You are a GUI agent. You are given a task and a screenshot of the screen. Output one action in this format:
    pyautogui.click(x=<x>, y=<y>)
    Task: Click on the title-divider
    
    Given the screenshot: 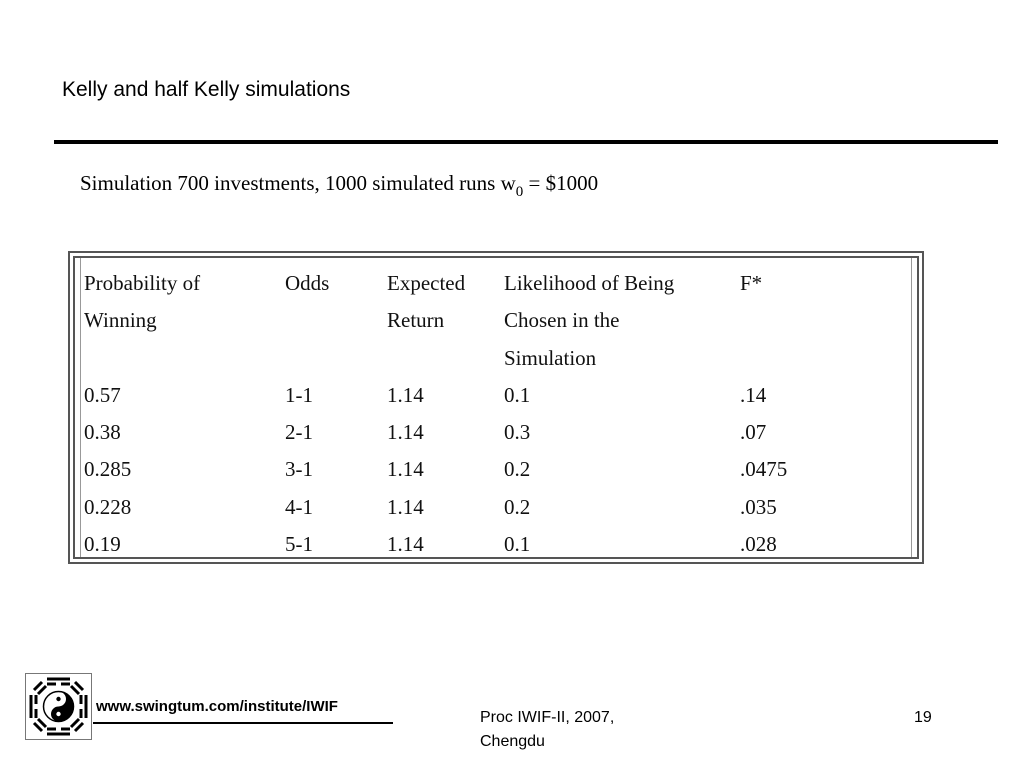 What is the action you would take?
    pyautogui.click(x=526, y=142)
    